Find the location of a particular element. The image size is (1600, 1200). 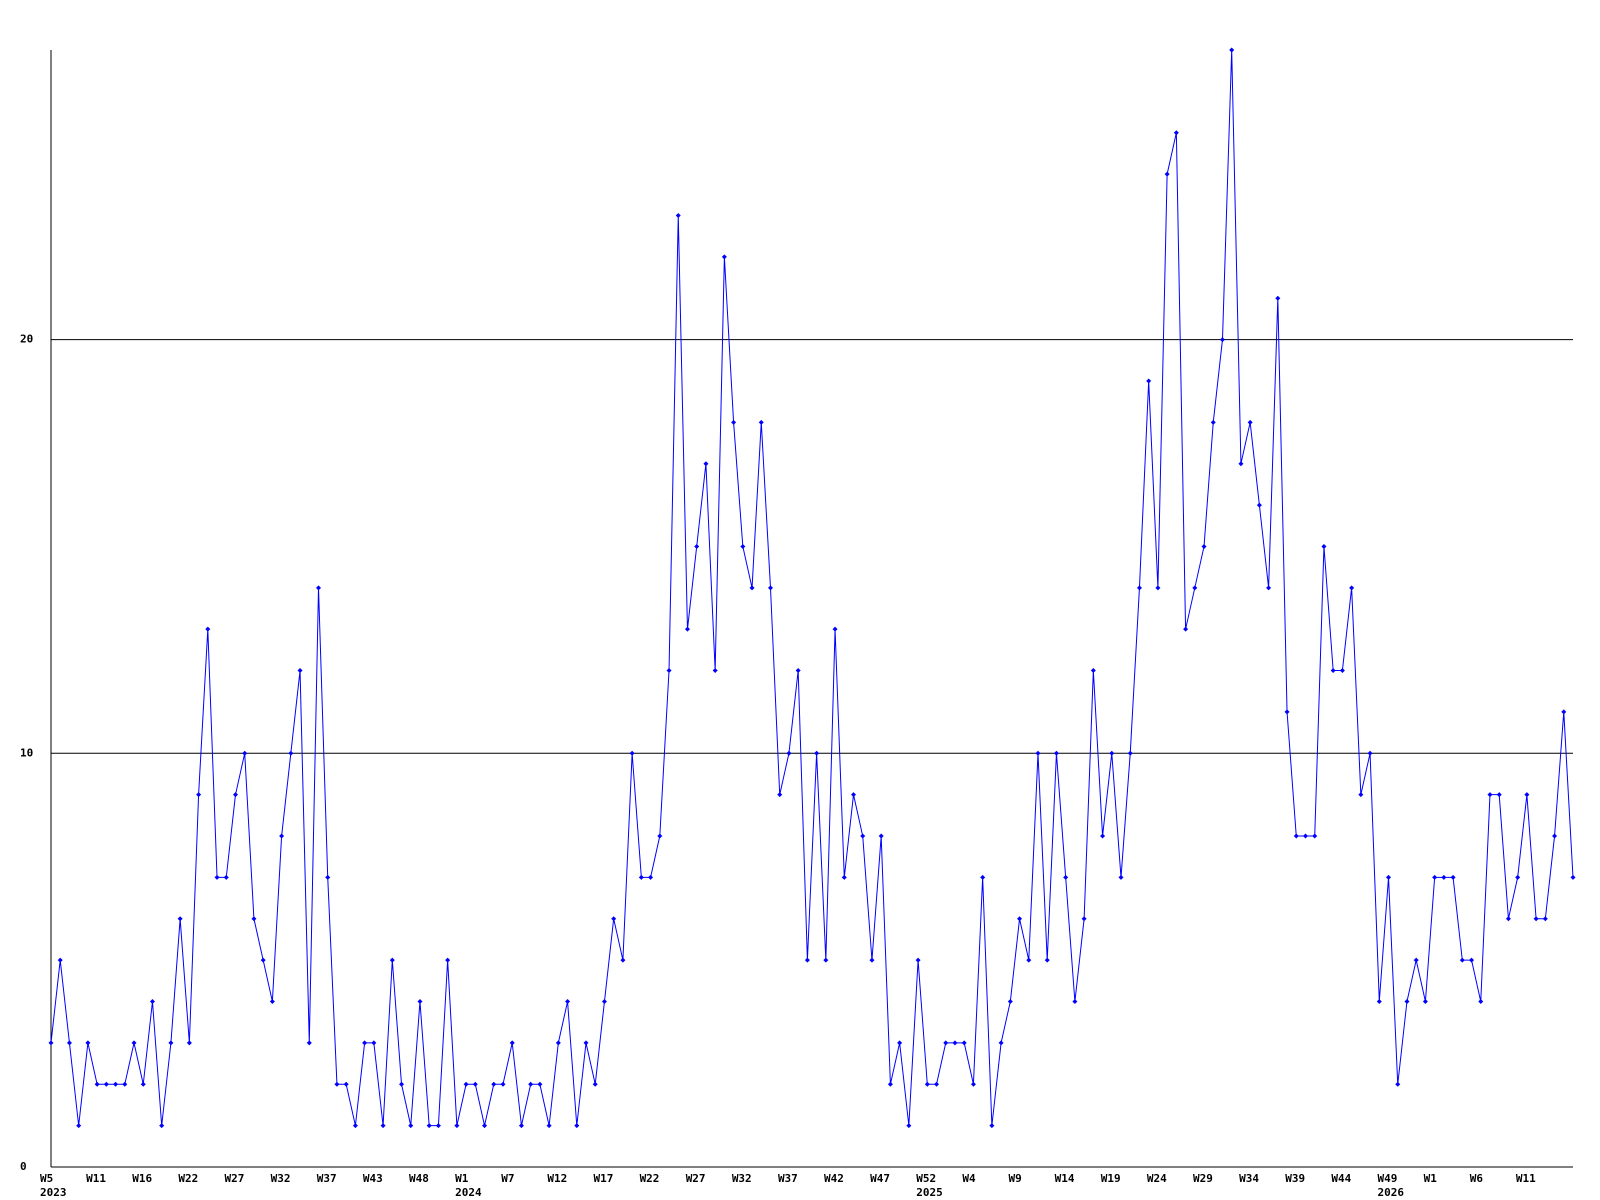

x-tick-label: W5 is located at coordinates (46, 1178).